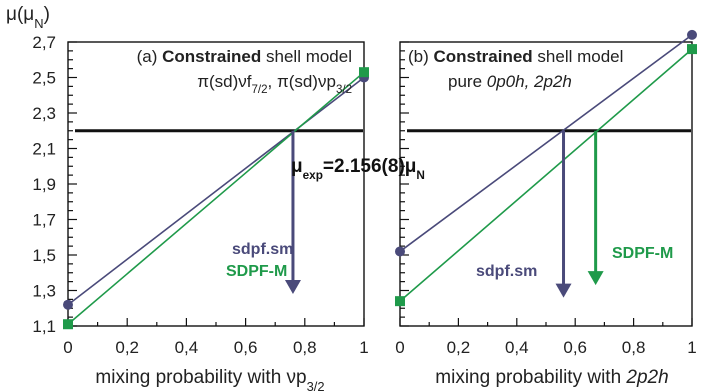 This screenshot has height=392, width=706. What do you see at coordinates (44, 42) in the screenshot?
I see `y-tick-label: 2,7` at bounding box center [44, 42].